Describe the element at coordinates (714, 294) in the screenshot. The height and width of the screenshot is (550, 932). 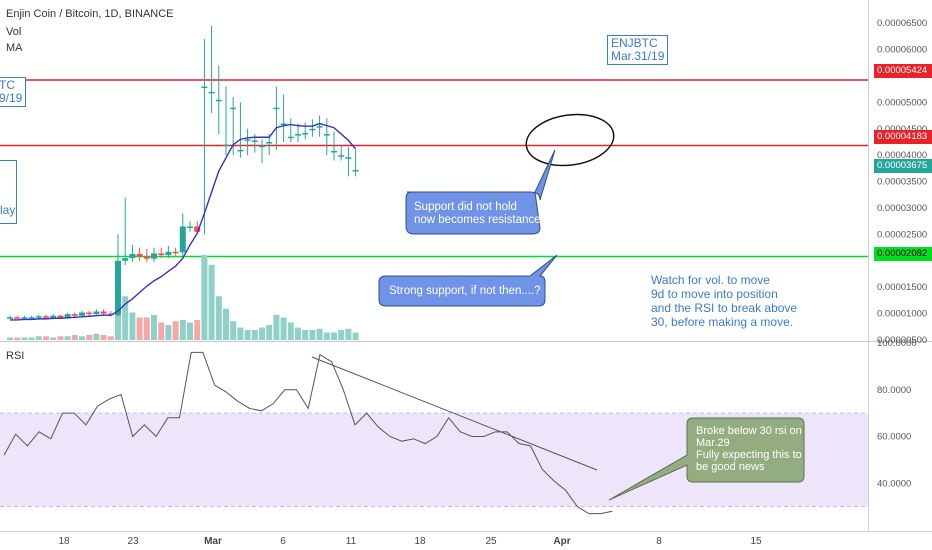
I see `watch-note-line2: 9d to move into position` at that location.